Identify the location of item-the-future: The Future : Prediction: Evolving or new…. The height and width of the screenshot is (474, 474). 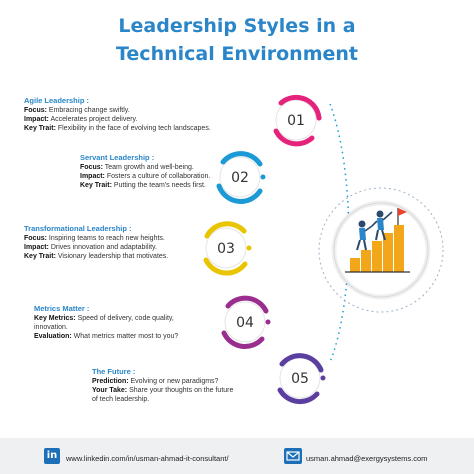
(182, 385).